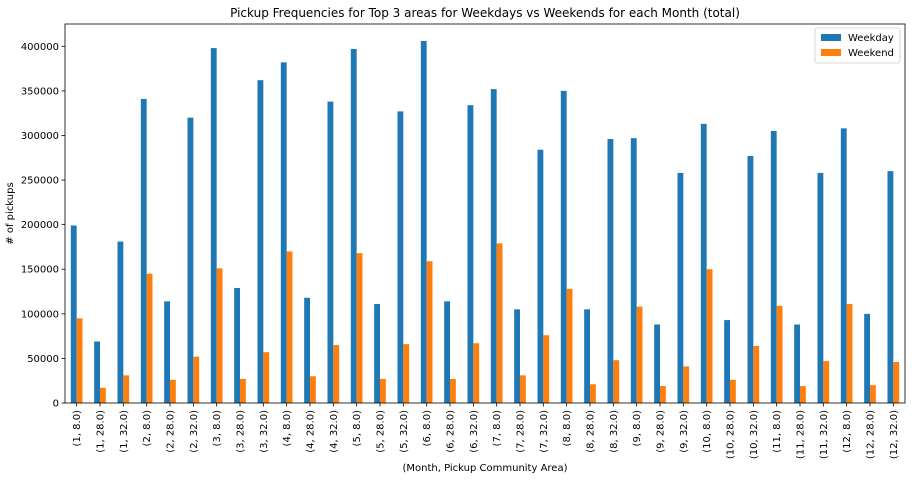 The image size is (913, 480). I want to click on y-tick-label: 200000, so click(40, 225).